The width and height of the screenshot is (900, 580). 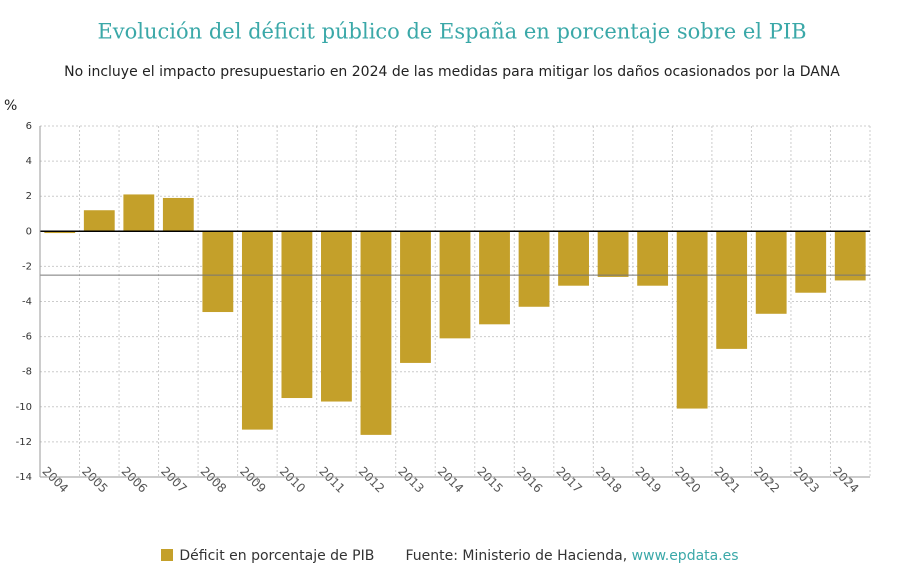 I want to click on x-tick-label: 2015, so click(x=489, y=479).